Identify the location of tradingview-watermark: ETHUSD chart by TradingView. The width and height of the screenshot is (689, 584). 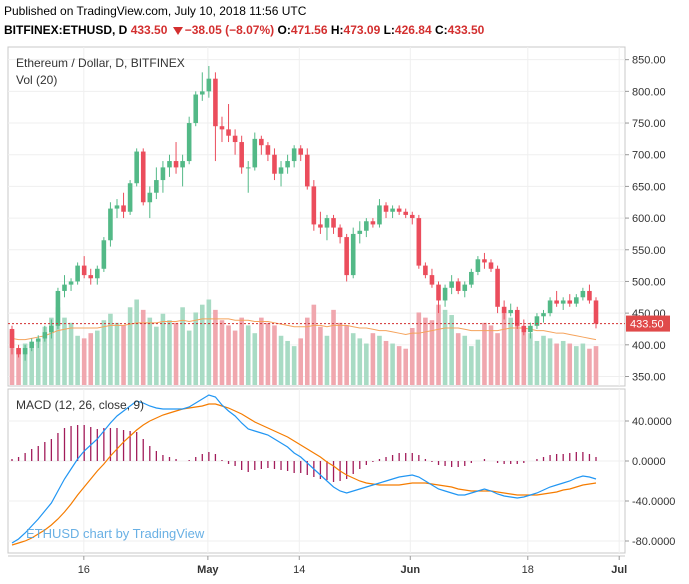
(115, 533).